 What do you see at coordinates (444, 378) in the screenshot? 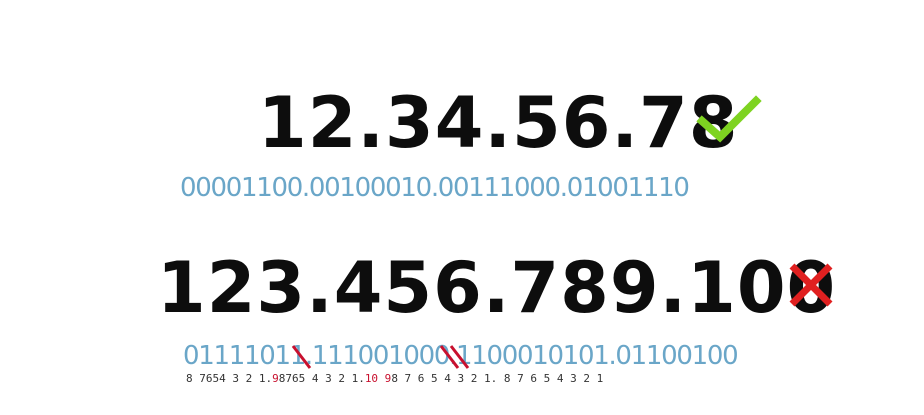
I see `bit-labels-octet3: 8 7 6 5 4 3 2 1.` at bounding box center [444, 378].